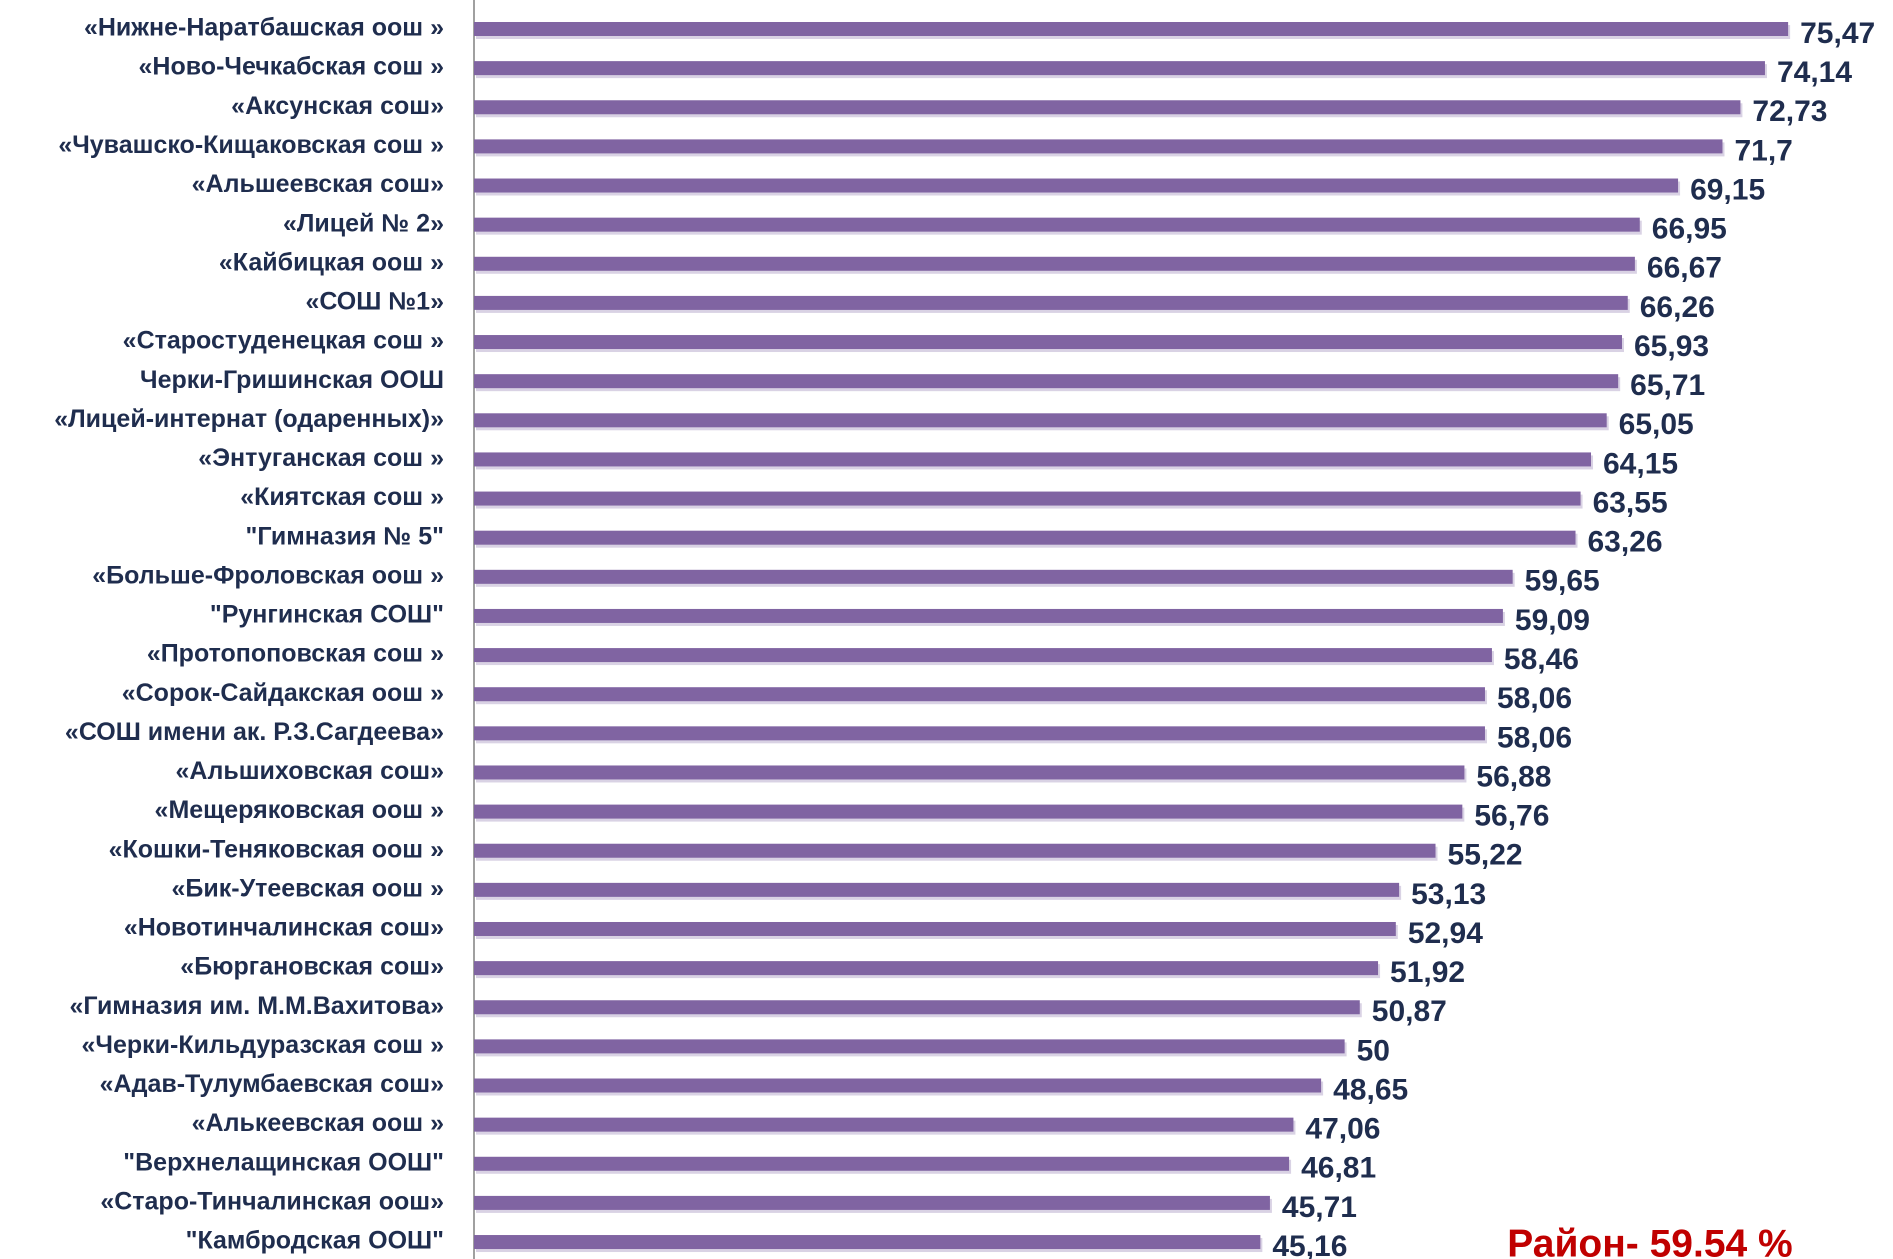 This screenshot has height=1259, width=1893. I want to click on value-label: 47,06, so click(1342, 1129).